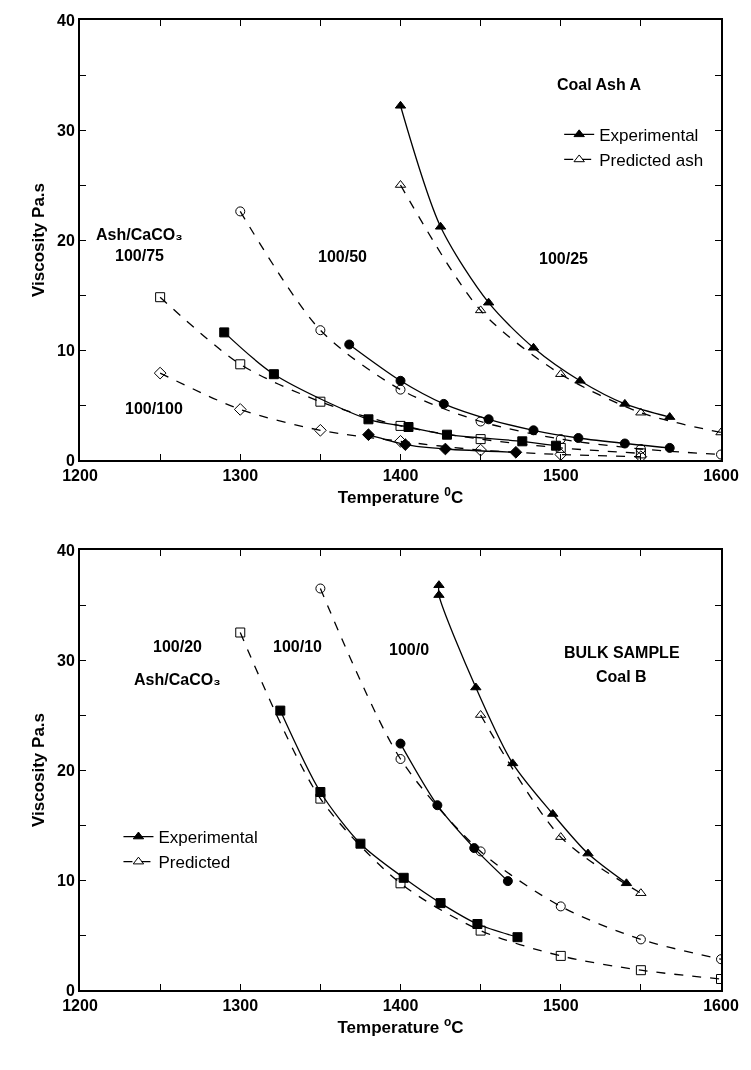  Describe the element at coordinates (178, 646) in the screenshot. I see `annotation: 100/20` at that location.